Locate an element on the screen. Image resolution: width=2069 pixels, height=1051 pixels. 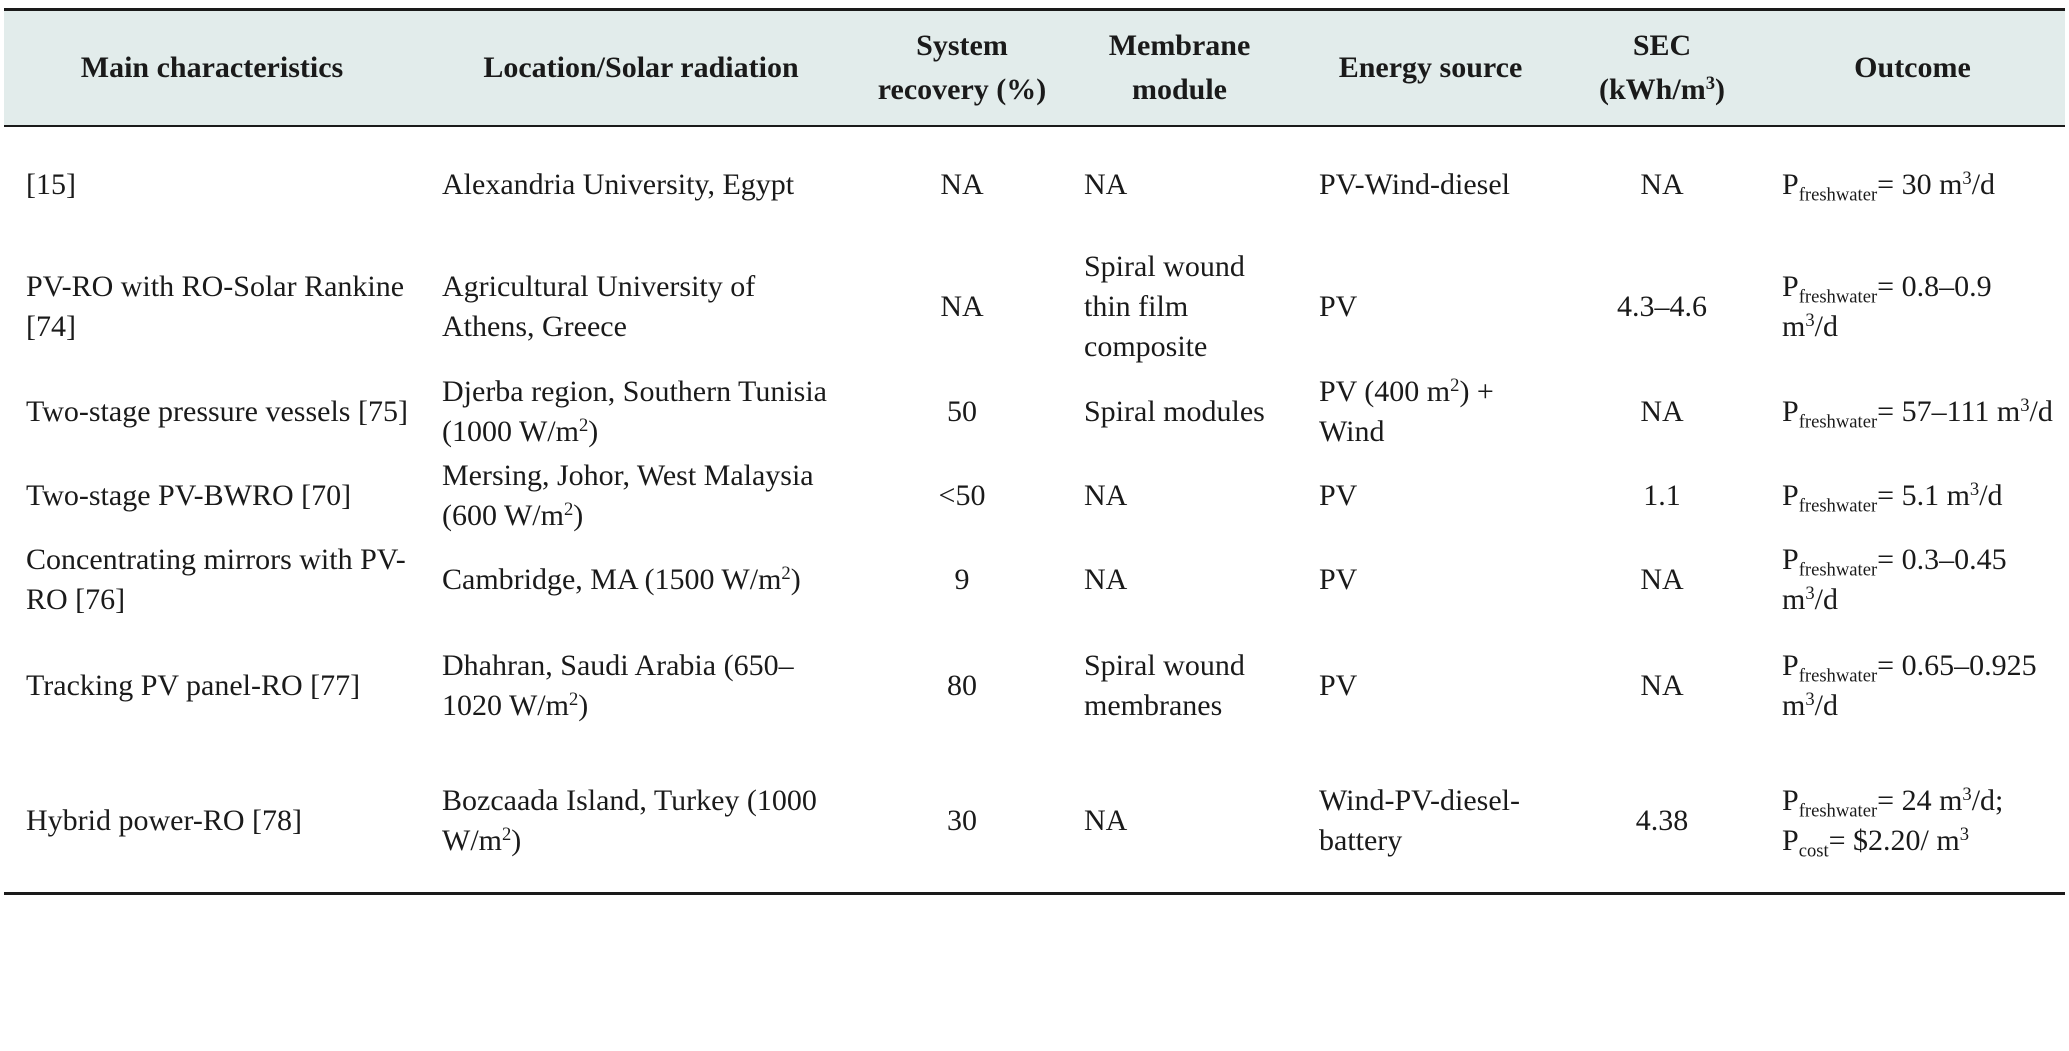
outcome-value: = 0.65–0.925 m is located at coordinates (1909, 685).